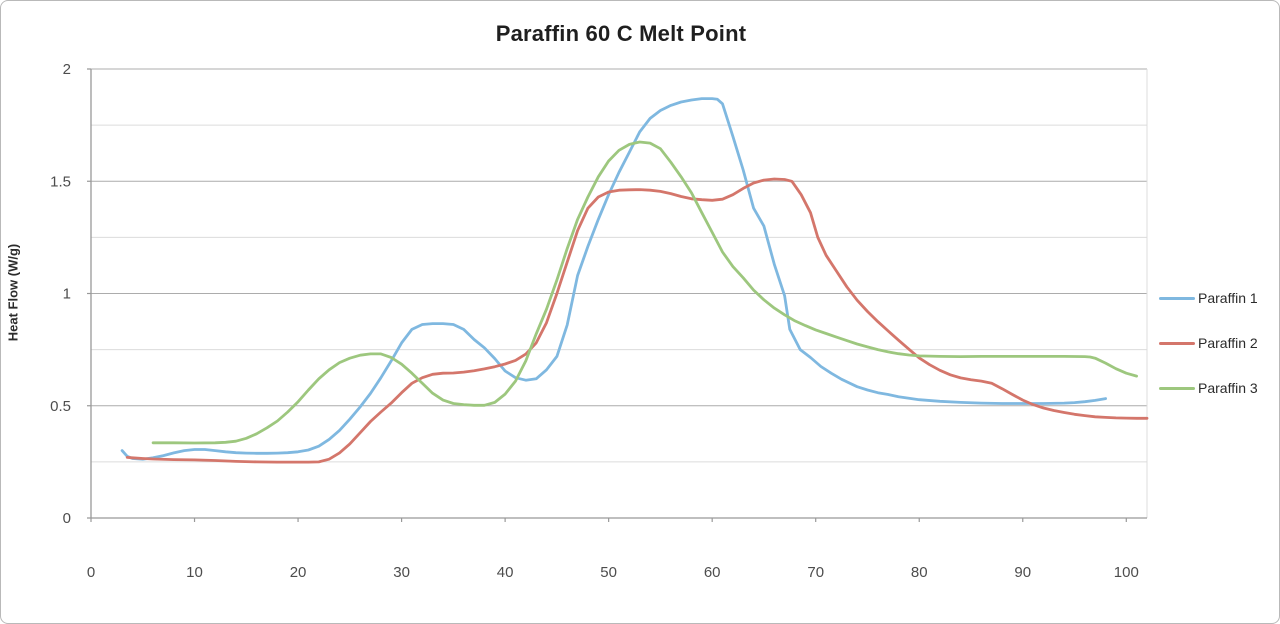 Image resolution: width=1280 pixels, height=624 pixels. Describe the element at coordinates (815, 572) in the screenshot. I see `x-tick-label: 70` at that location.